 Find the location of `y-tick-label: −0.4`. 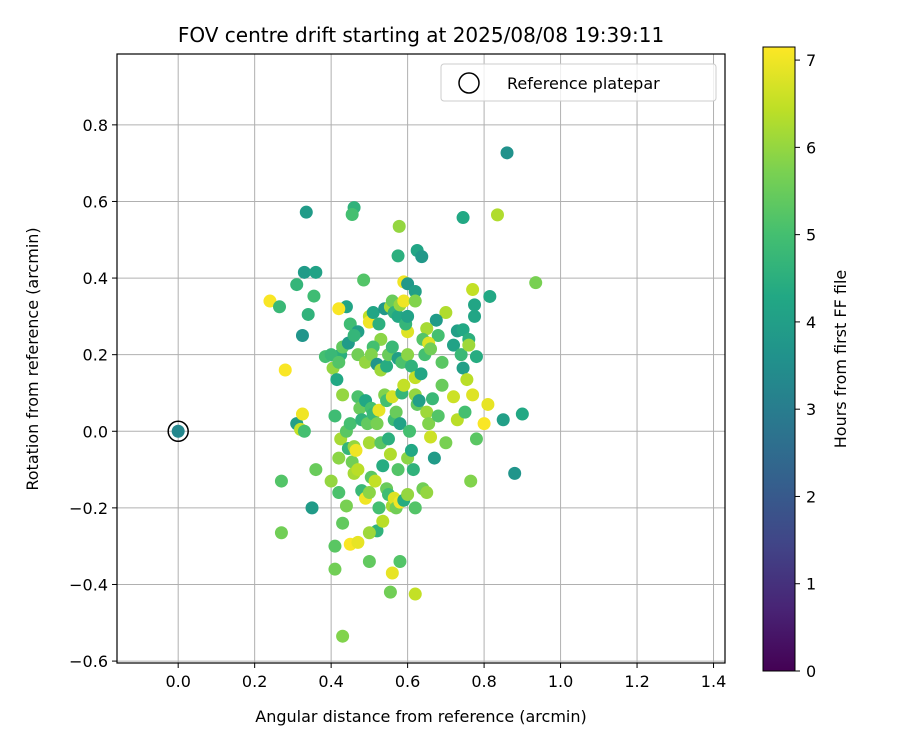

y-tick-label: −0.4 is located at coordinates (88, 584).